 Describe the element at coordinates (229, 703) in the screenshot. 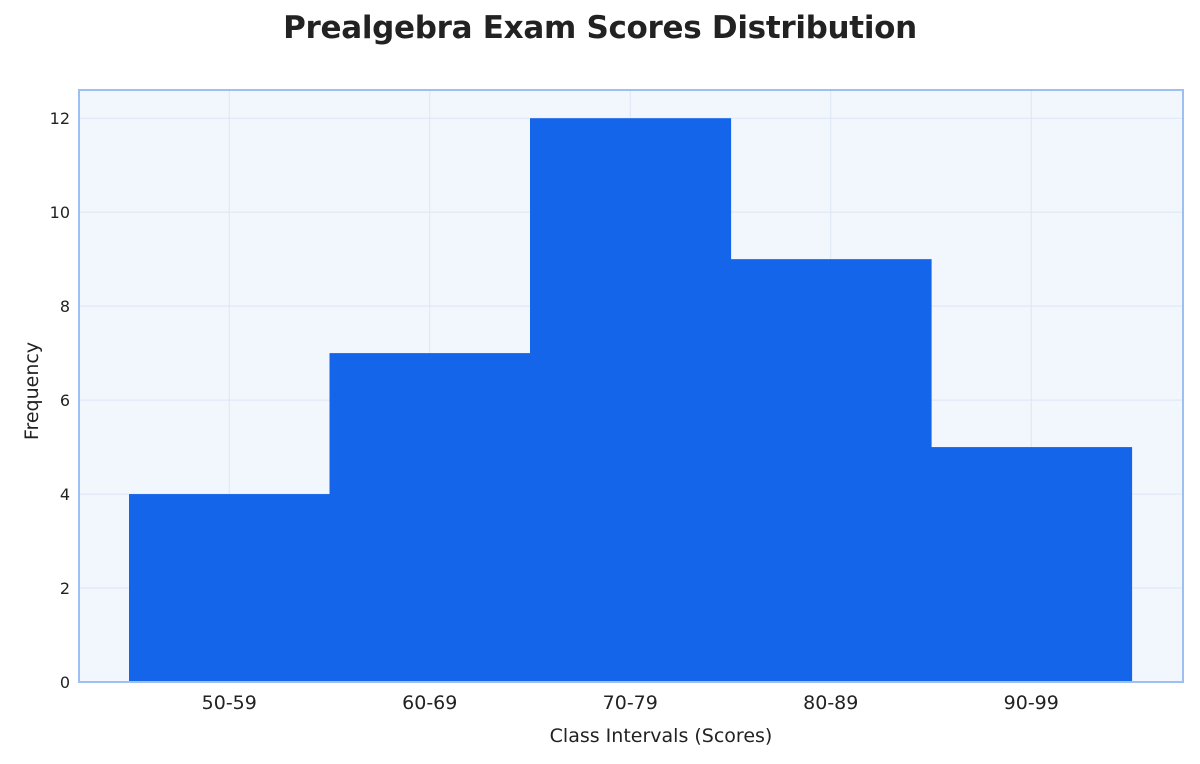

I see `x-tick-label: 50-59` at that location.